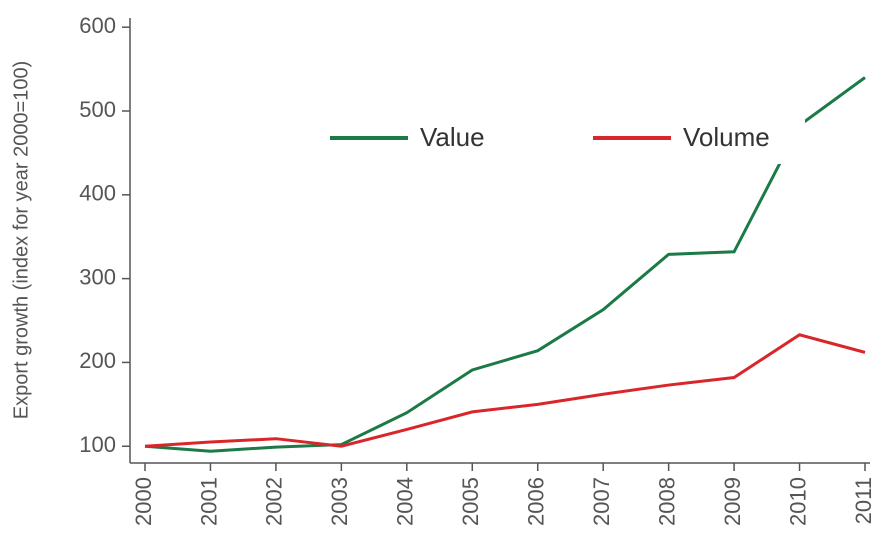 This screenshot has height=546, width=875. Describe the element at coordinates (863, 500) in the screenshot. I see `x-tick-label: 2011` at that location.